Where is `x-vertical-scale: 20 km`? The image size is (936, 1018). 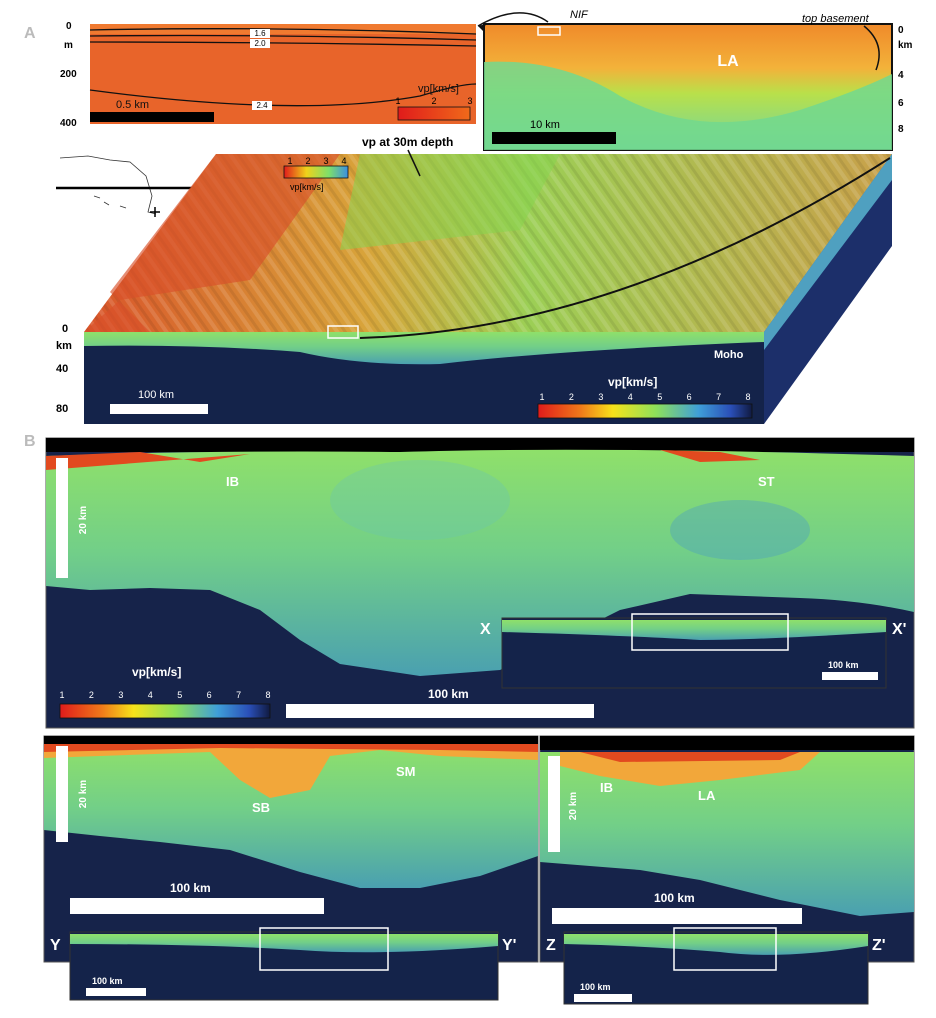
x-vertical-scale: 20 km is located at coordinates (83, 520).